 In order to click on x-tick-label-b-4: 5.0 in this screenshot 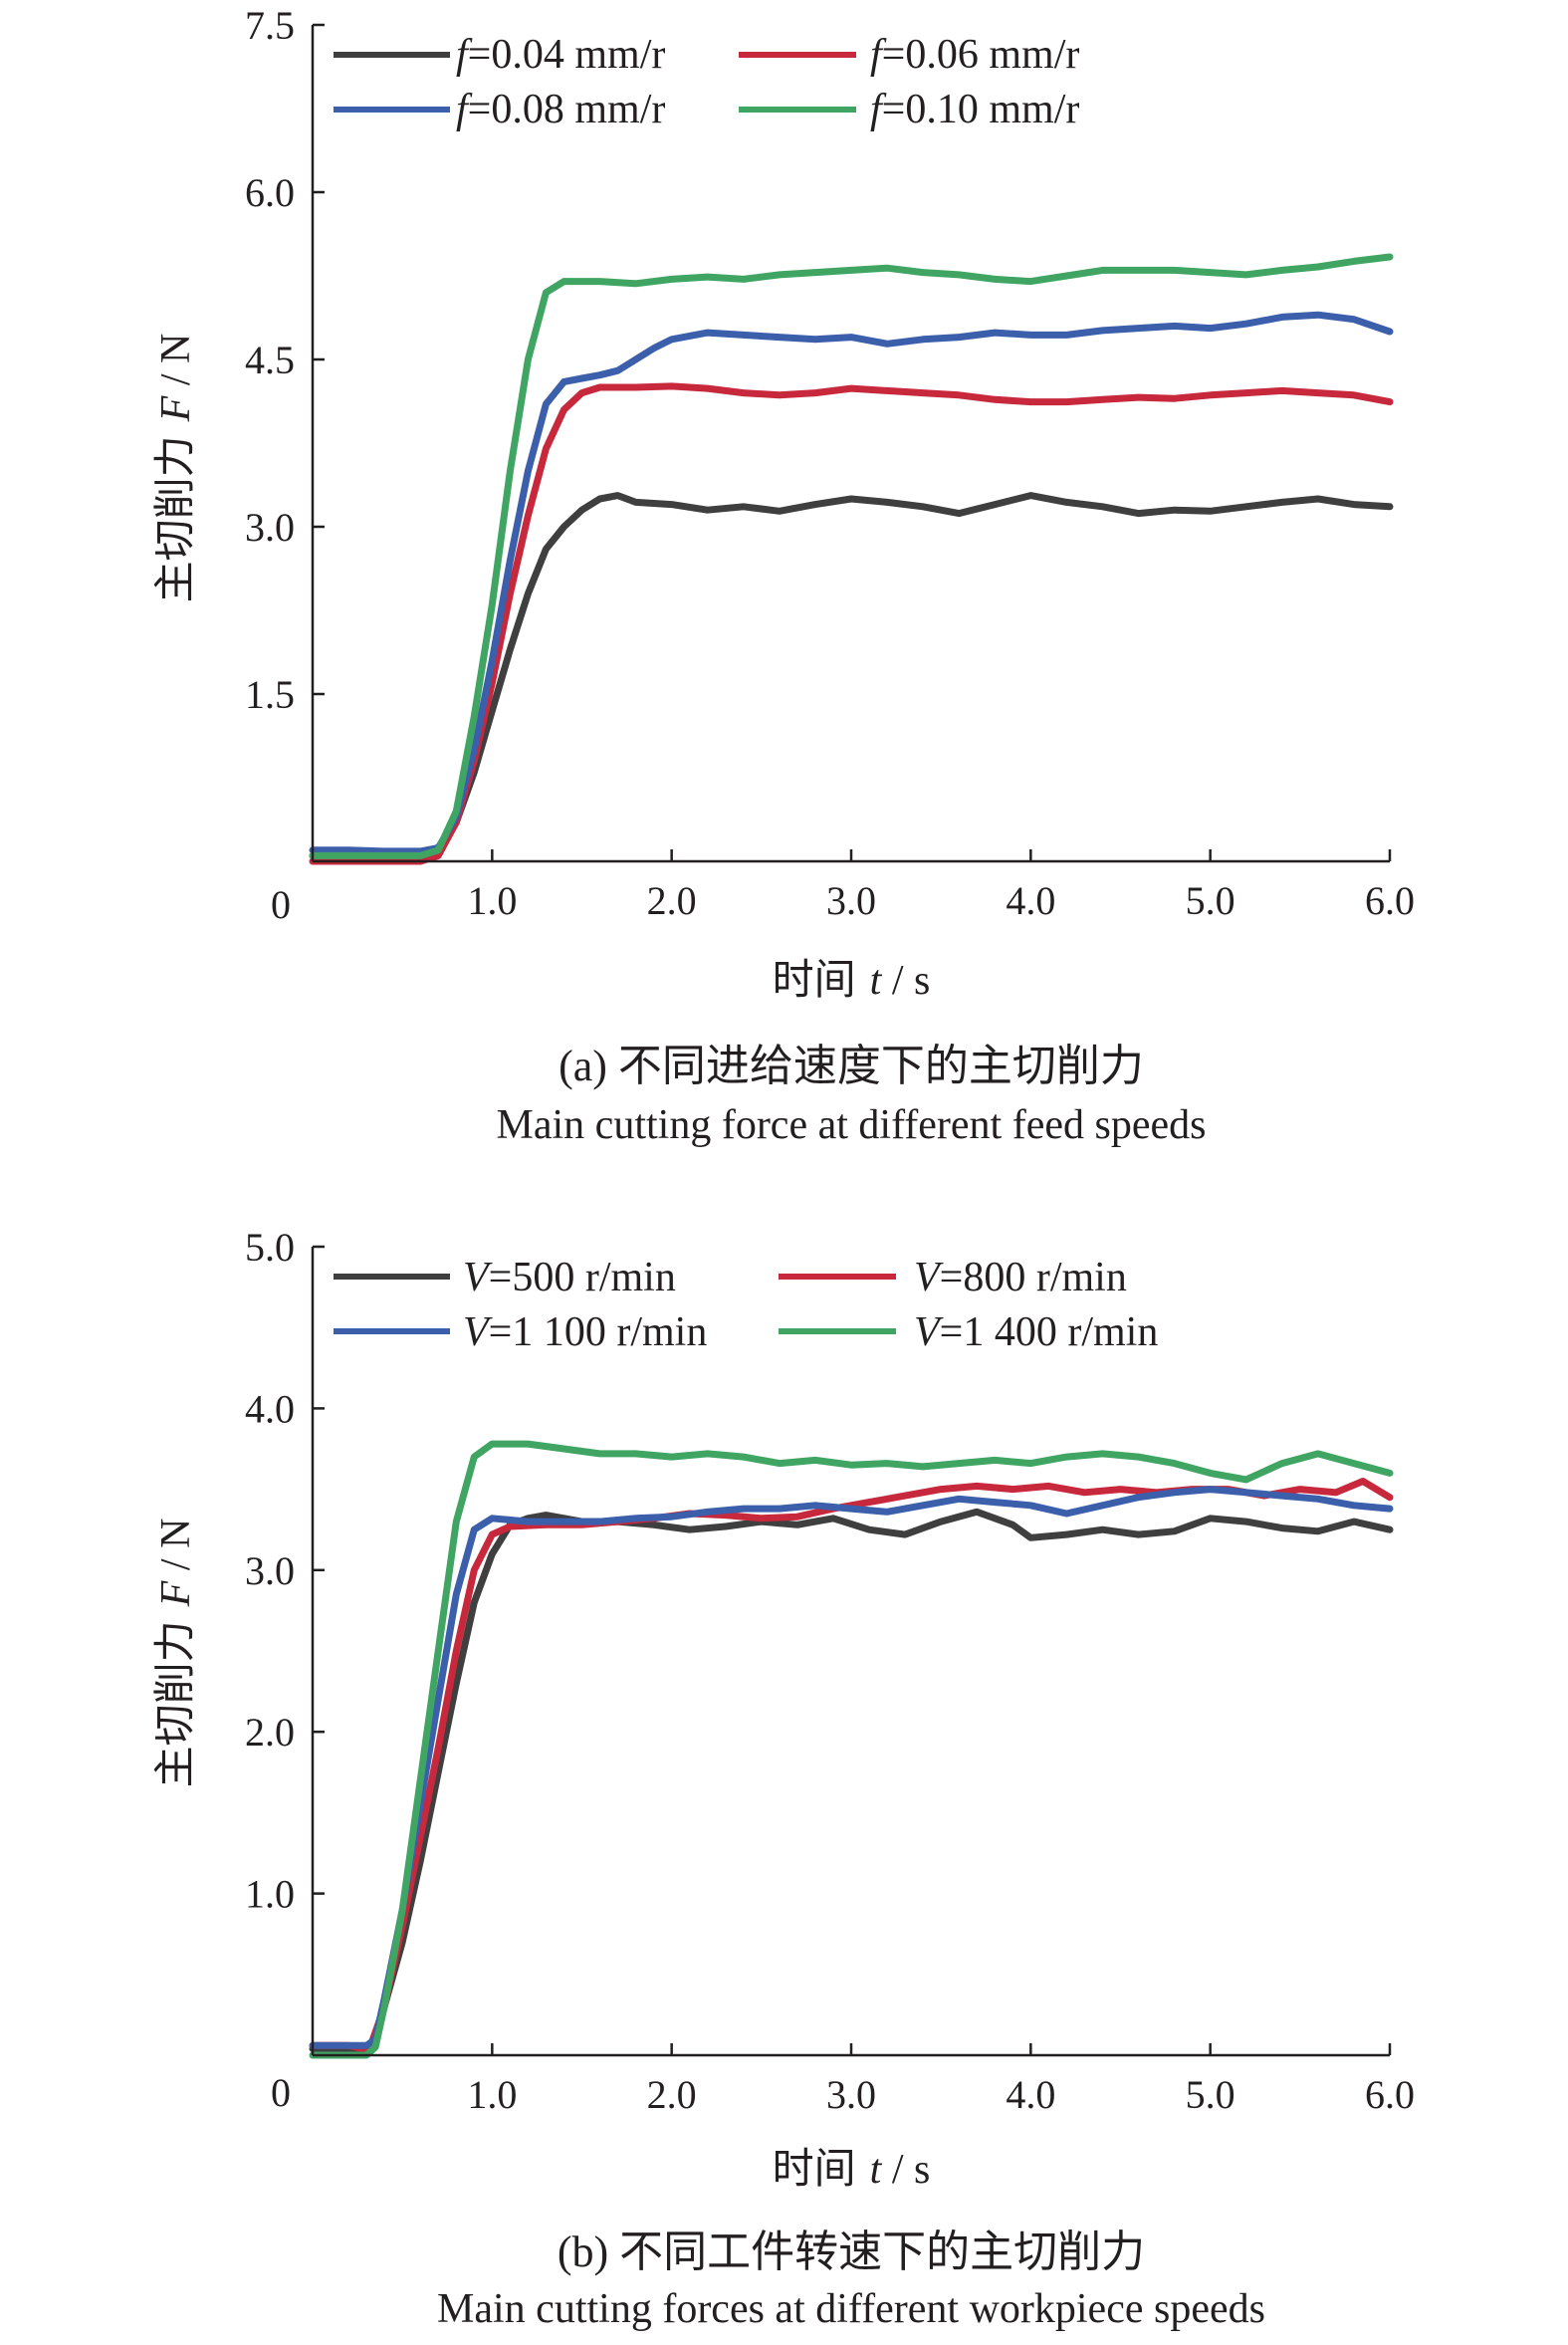, I will do `click(1210, 2095)`.